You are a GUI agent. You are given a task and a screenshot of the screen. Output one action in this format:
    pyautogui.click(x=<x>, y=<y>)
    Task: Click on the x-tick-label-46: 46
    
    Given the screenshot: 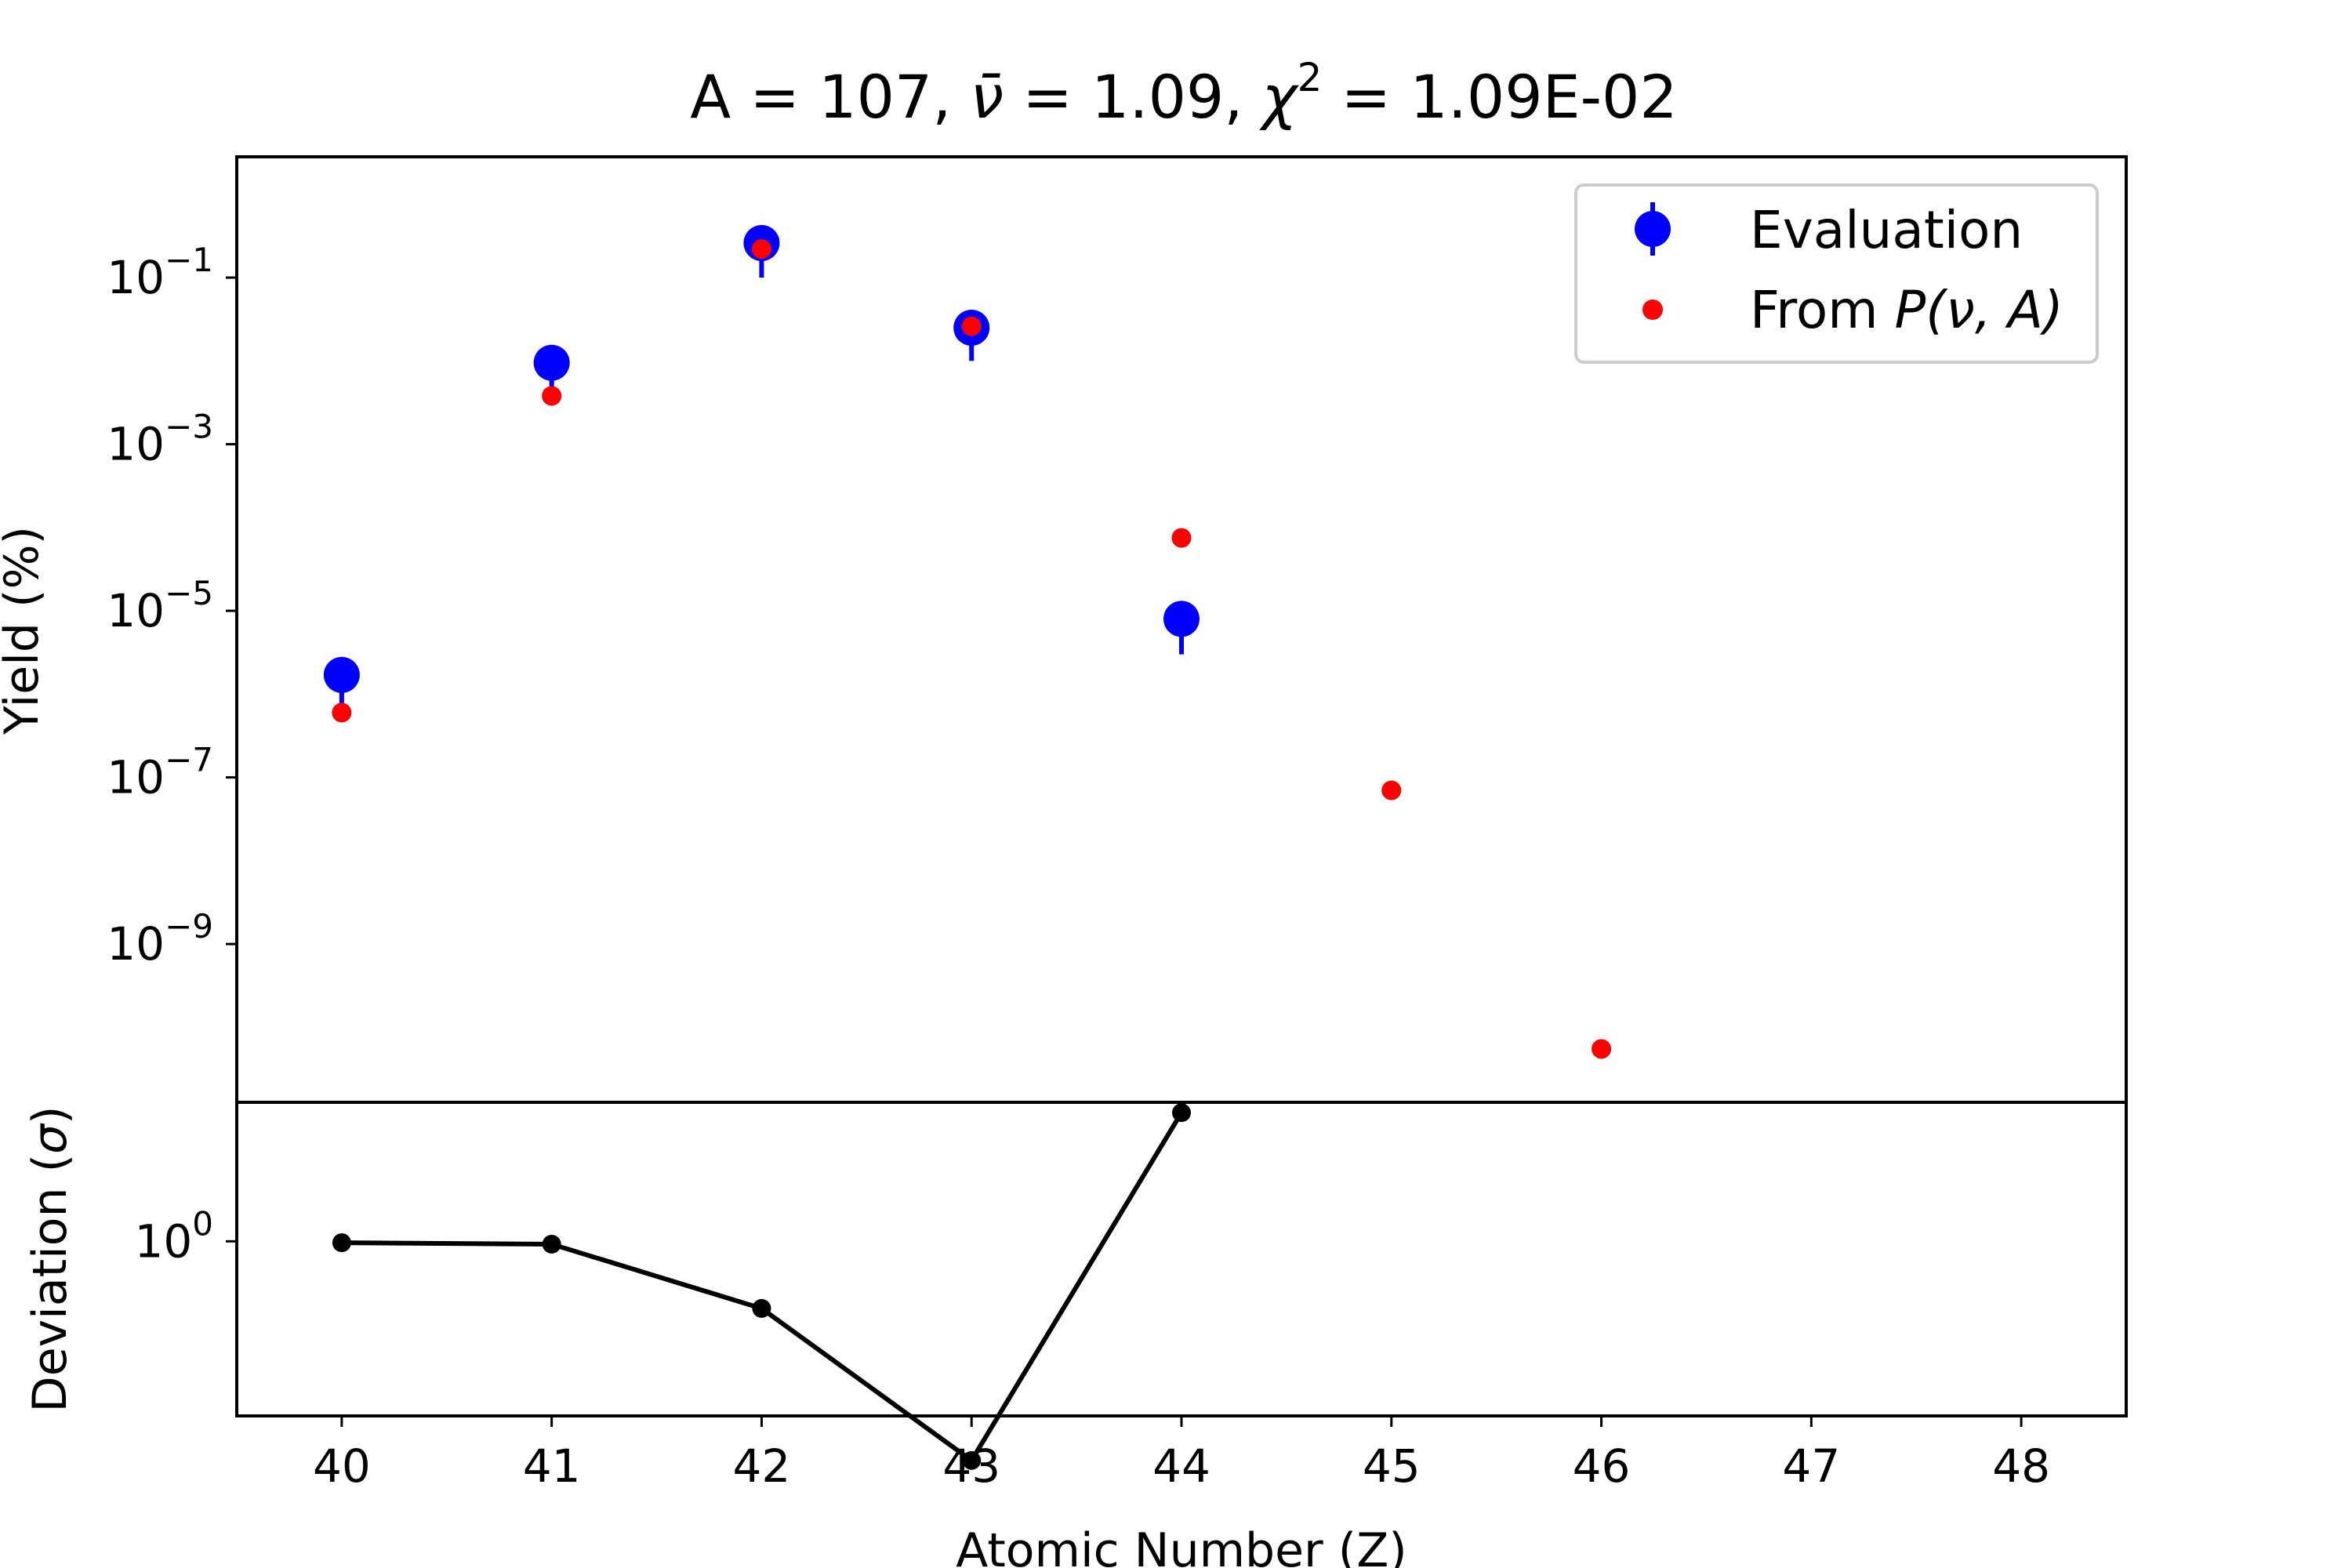 What is the action you would take?
    pyautogui.click(x=1602, y=1466)
    